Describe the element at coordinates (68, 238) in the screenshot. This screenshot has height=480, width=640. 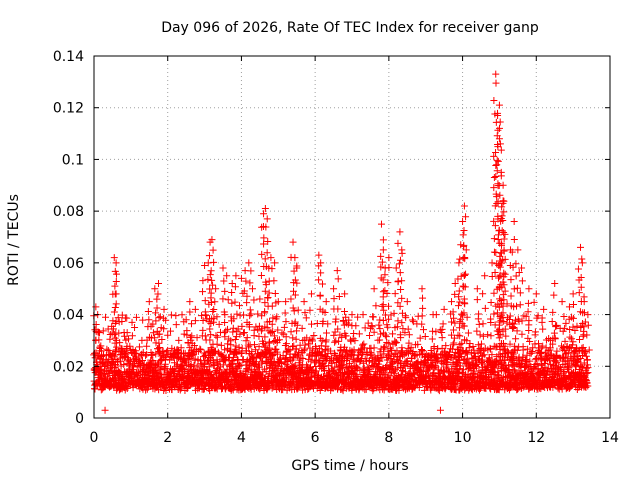
I see `y-tick-labels: 0 0.02 0.04 0.06 0.08 0.1 0.12 0.14` at that location.